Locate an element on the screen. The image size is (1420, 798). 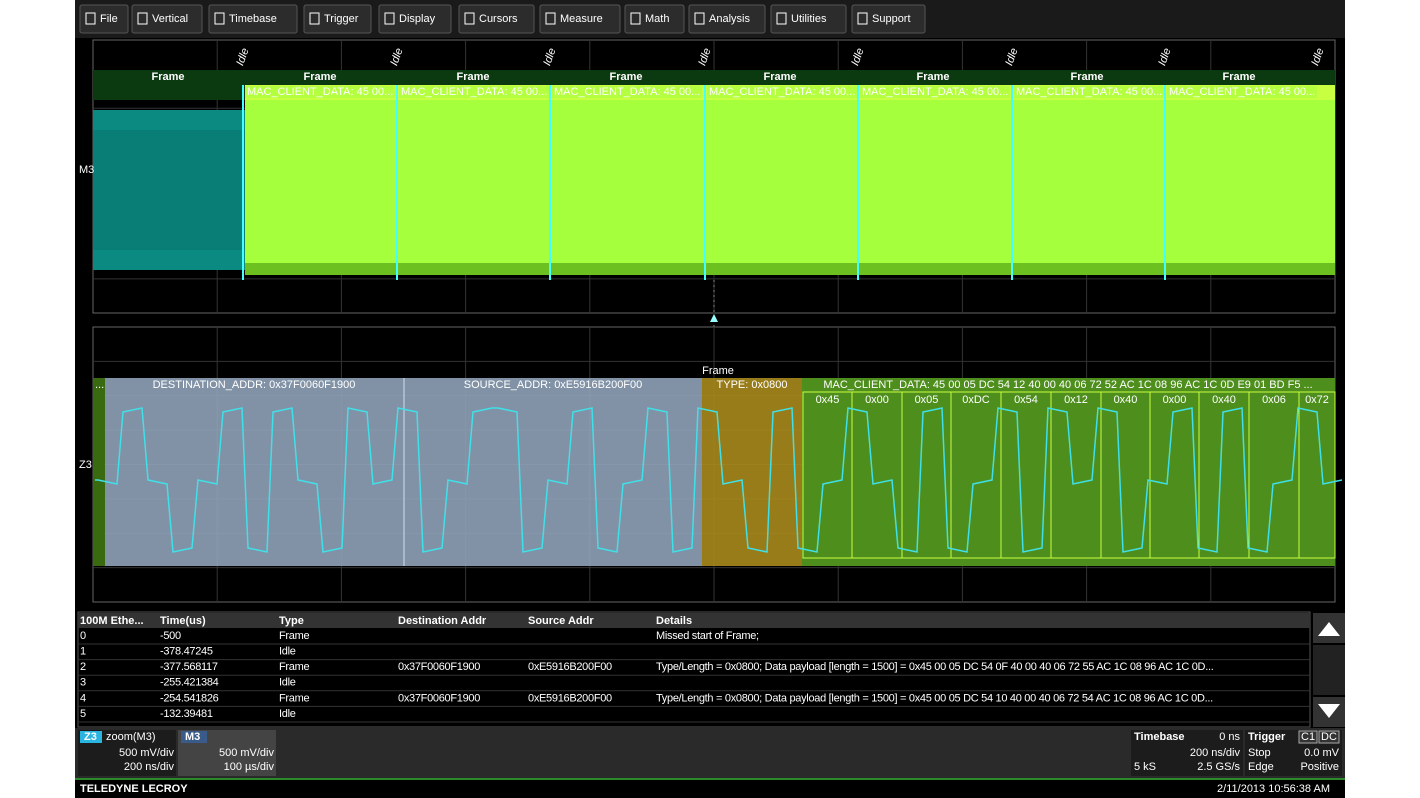
menu-label: Utilities is located at coordinates (809, 19).